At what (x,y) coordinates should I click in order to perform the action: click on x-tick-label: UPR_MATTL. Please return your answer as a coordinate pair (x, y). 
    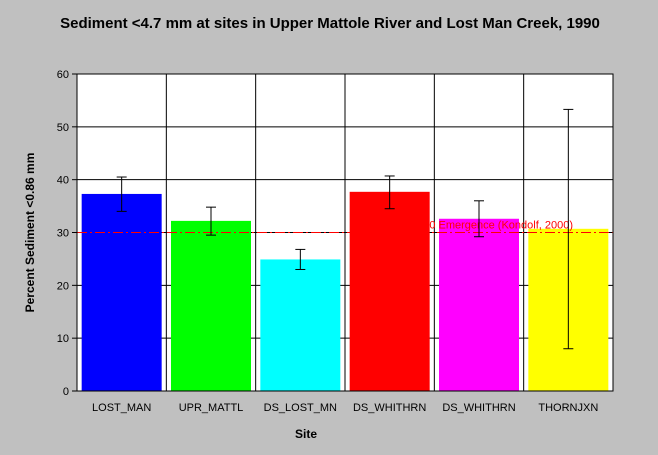
    Looking at the image, I should click on (211, 408).